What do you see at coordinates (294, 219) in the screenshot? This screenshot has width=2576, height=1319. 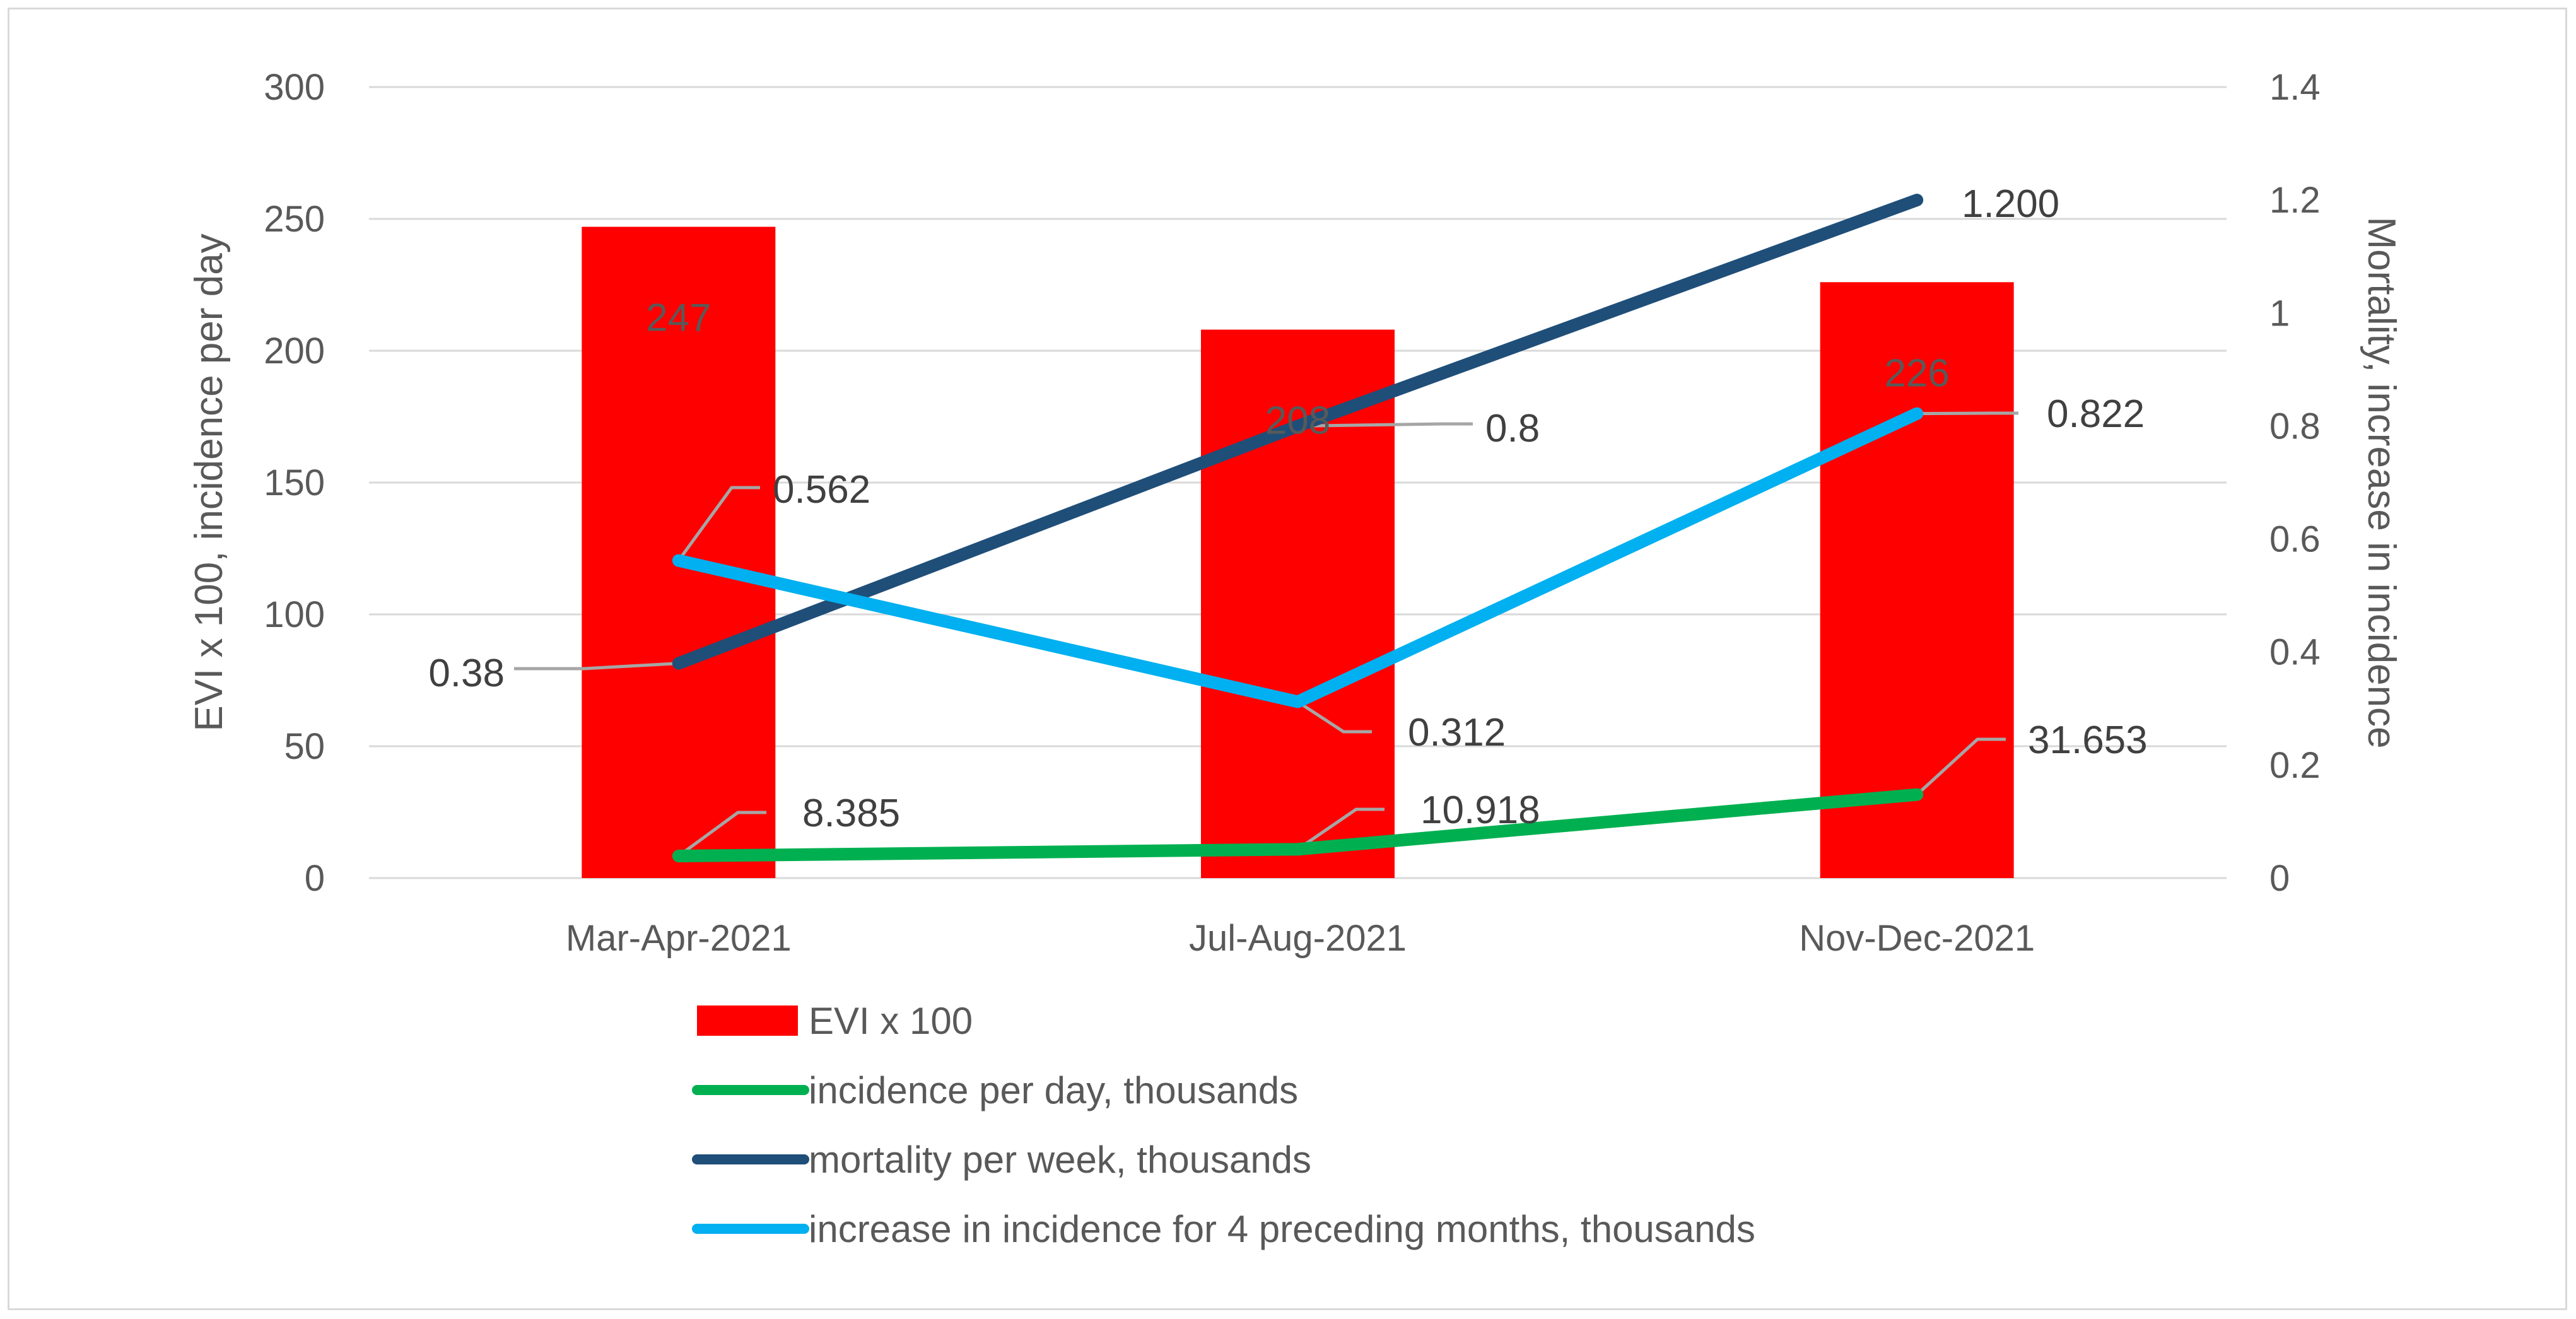 I see `y-left-tick-label: 250` at bounding box center [294, 219].